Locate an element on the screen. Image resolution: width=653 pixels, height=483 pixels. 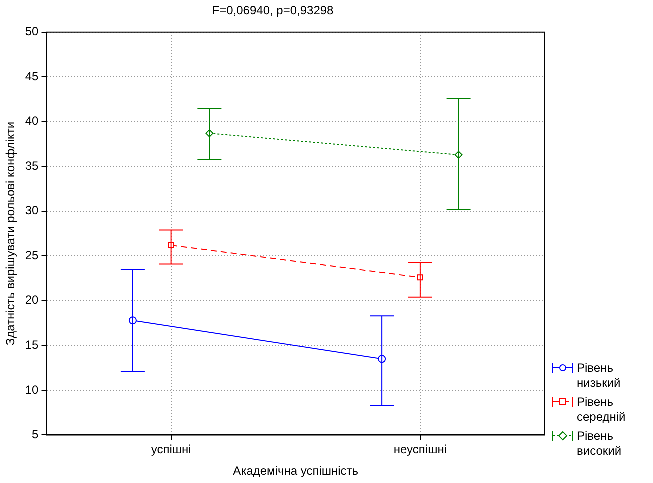
y-tick-label: 30 is located at coordinates (32, 211).